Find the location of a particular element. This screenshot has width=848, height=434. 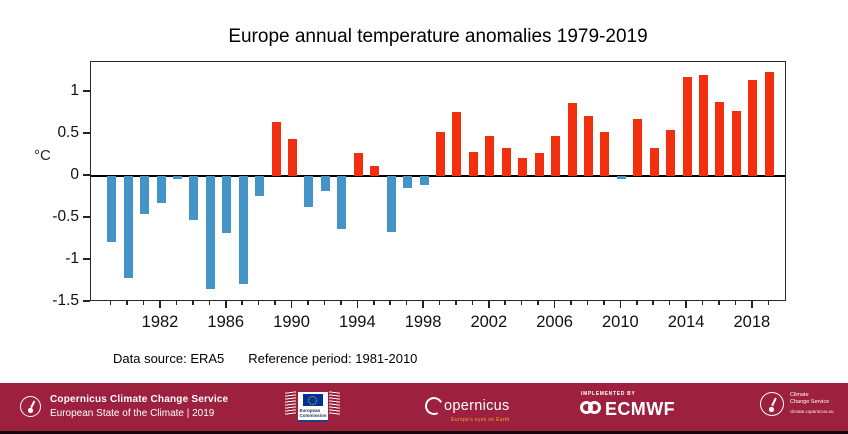

x-tick-1979 is located at coordinates (110, 303).